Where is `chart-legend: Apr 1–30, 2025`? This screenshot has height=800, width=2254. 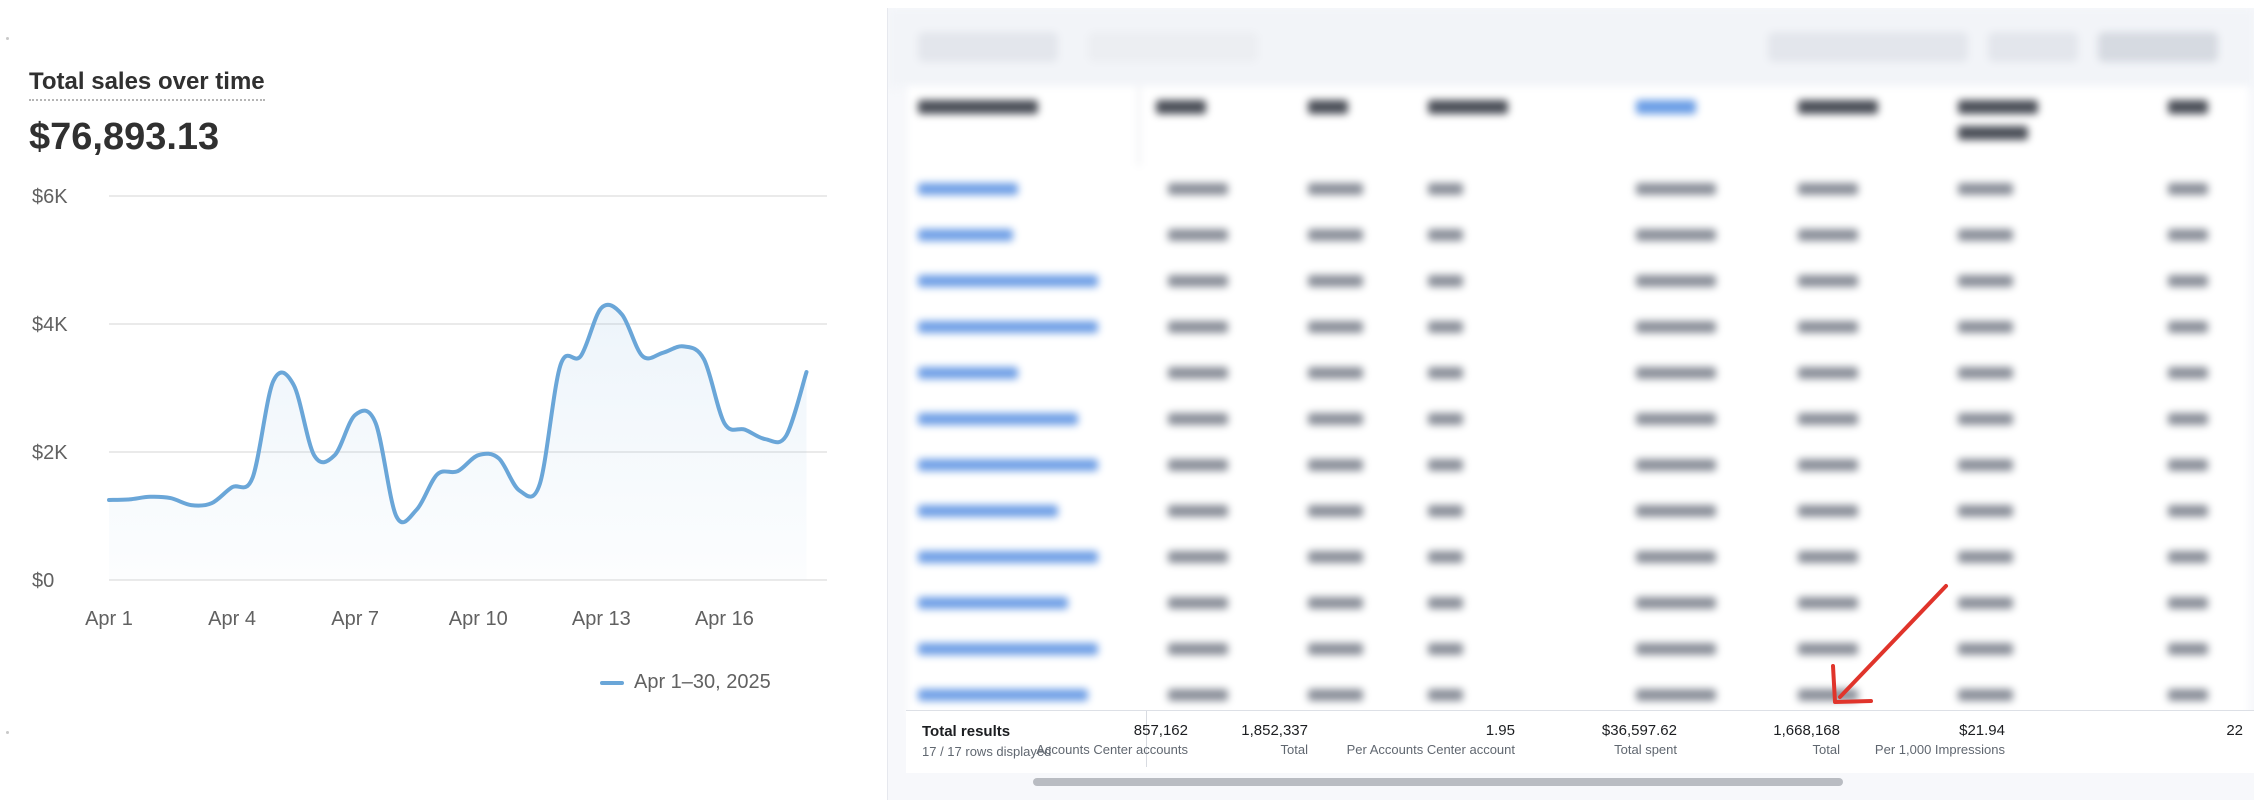
chart-legend: Apr 1–30, 2025 is located at coordinates (685, 682).